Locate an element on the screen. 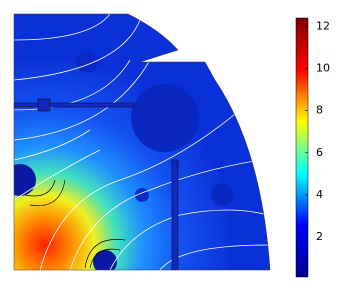 The height and width of the screenshot is (284, 354). colorbar: 2 4 6 8 10 12 is located at coordinates (312, 147).